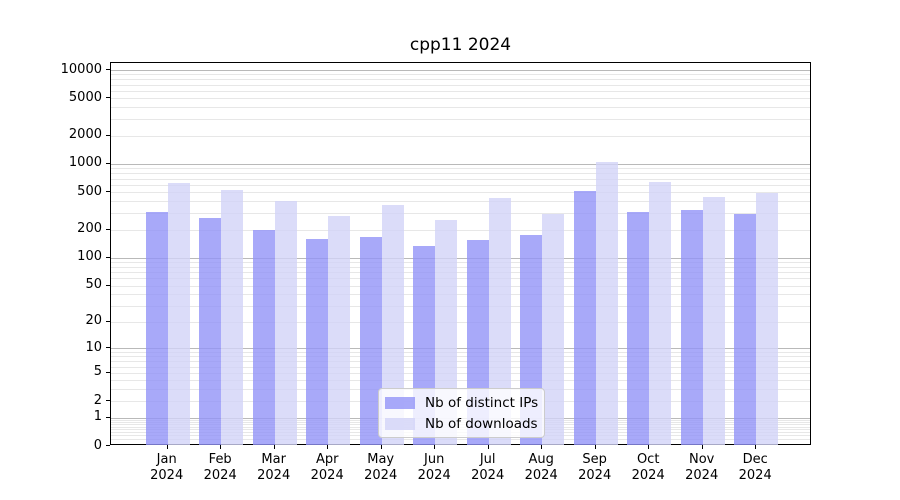 This screenshot has width=900, height=500. I want to click on y-tick-label: 200, so click(89, 228).